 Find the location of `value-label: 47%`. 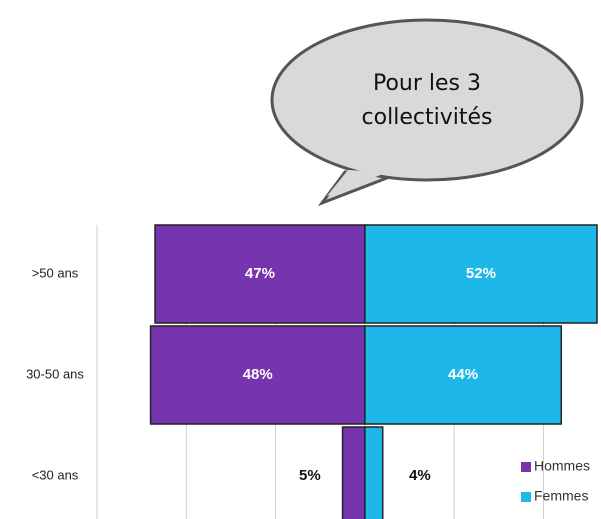

value-label: 47% is located at coordinates (260, 273).